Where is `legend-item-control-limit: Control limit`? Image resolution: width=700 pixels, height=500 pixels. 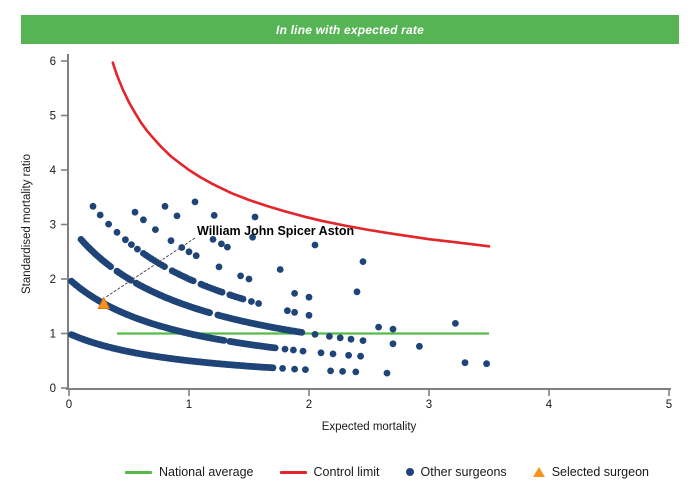
legend-item-control-limit: Control limit is located at coordinates (329, 472).